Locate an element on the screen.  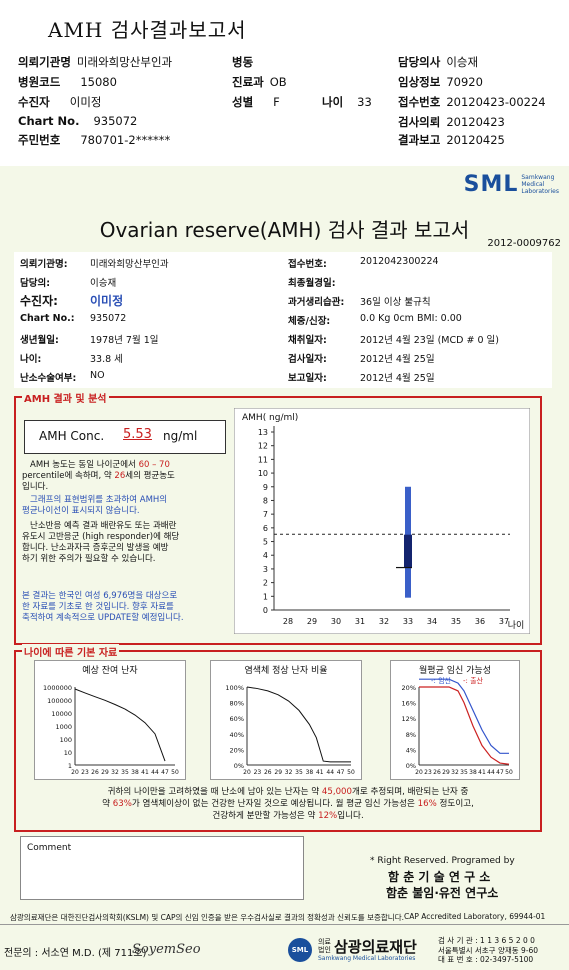
info-label: 최종월경일: is located at coordinates (312, 283).